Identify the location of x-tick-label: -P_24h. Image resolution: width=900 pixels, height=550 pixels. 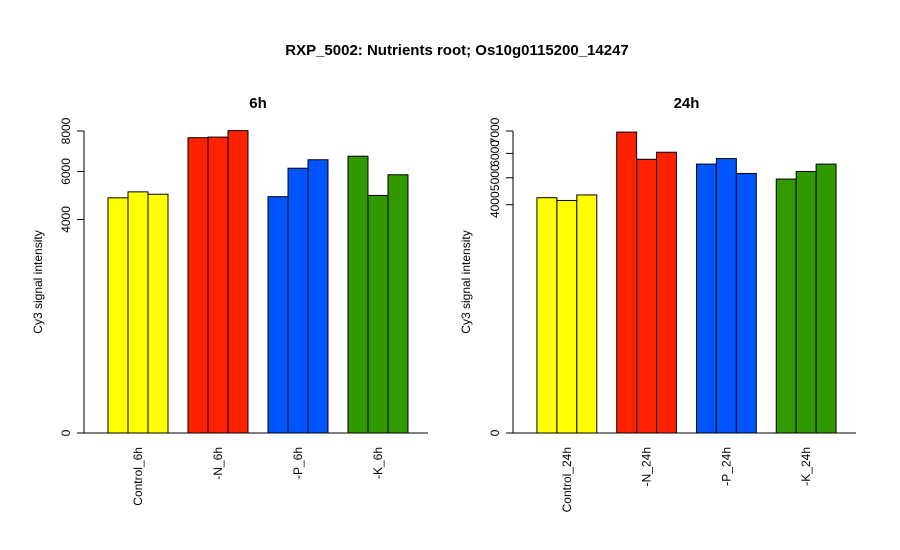
(726, 466).